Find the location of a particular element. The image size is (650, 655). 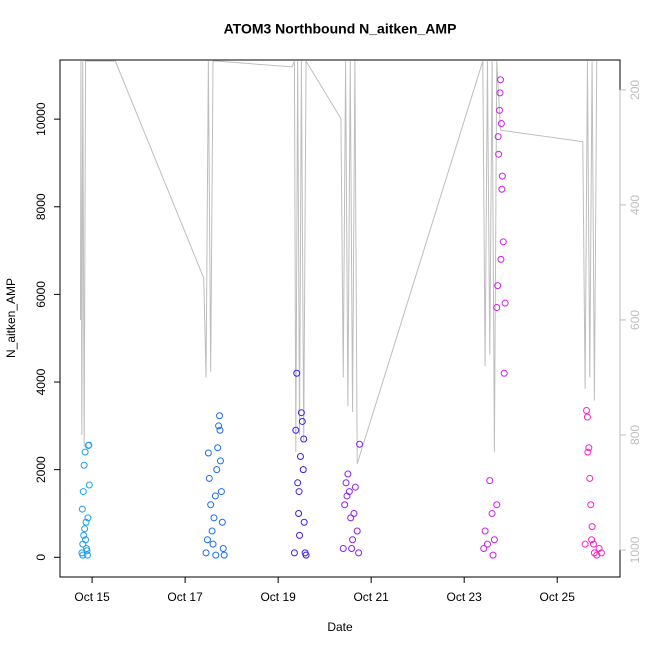

y-tick-label: 10000 is located at coordinates (41, 119).